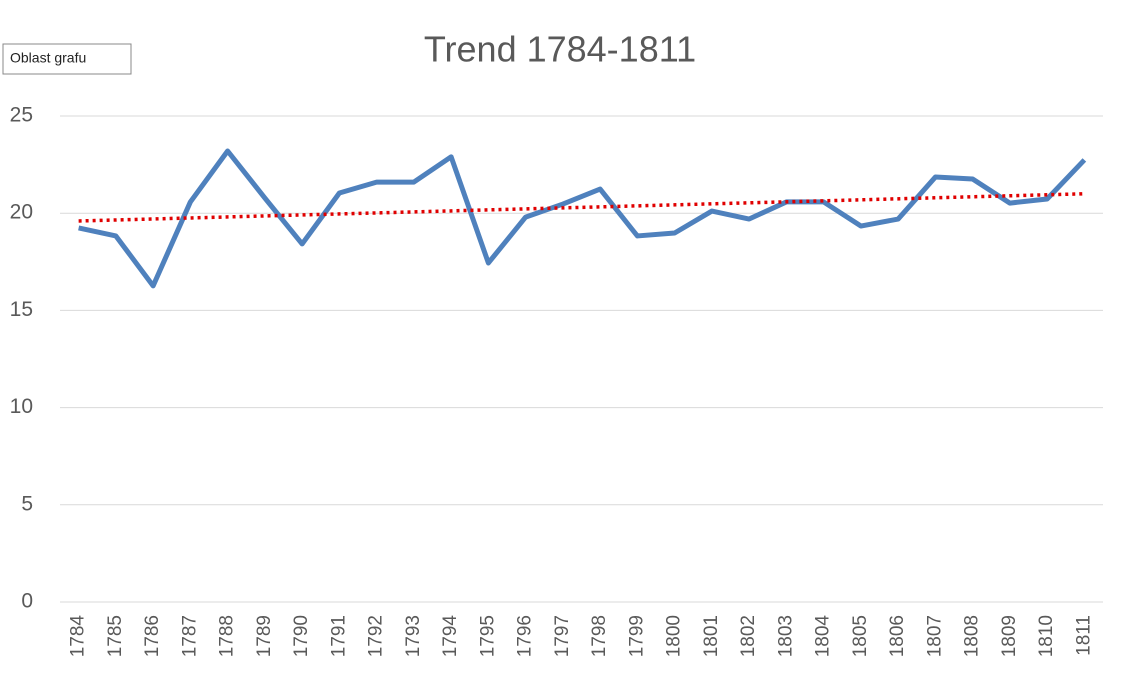 The width and height of the screenshot is (1129, 694). What do you see at coordinates (450, 636) in the screenshot?
I see `x-tick-label: 1794` at bounding box center [450, 636].